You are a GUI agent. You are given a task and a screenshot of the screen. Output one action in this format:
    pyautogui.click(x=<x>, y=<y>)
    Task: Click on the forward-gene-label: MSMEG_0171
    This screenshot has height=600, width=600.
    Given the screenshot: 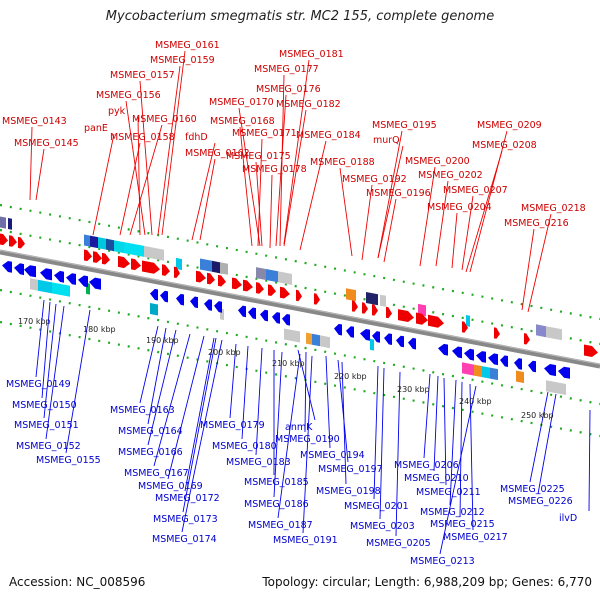 What is the action you would take?
    pyautogui.click(x=264, y=133)
    